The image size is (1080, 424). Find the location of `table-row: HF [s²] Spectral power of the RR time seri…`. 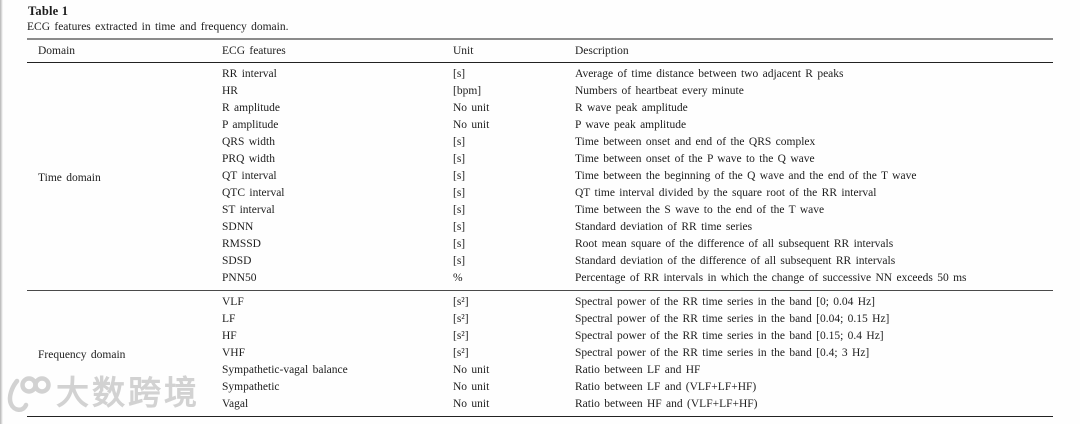

table-row: HF [s²] Spectral power of the RR time seri… is located at coordinates (540, 336).